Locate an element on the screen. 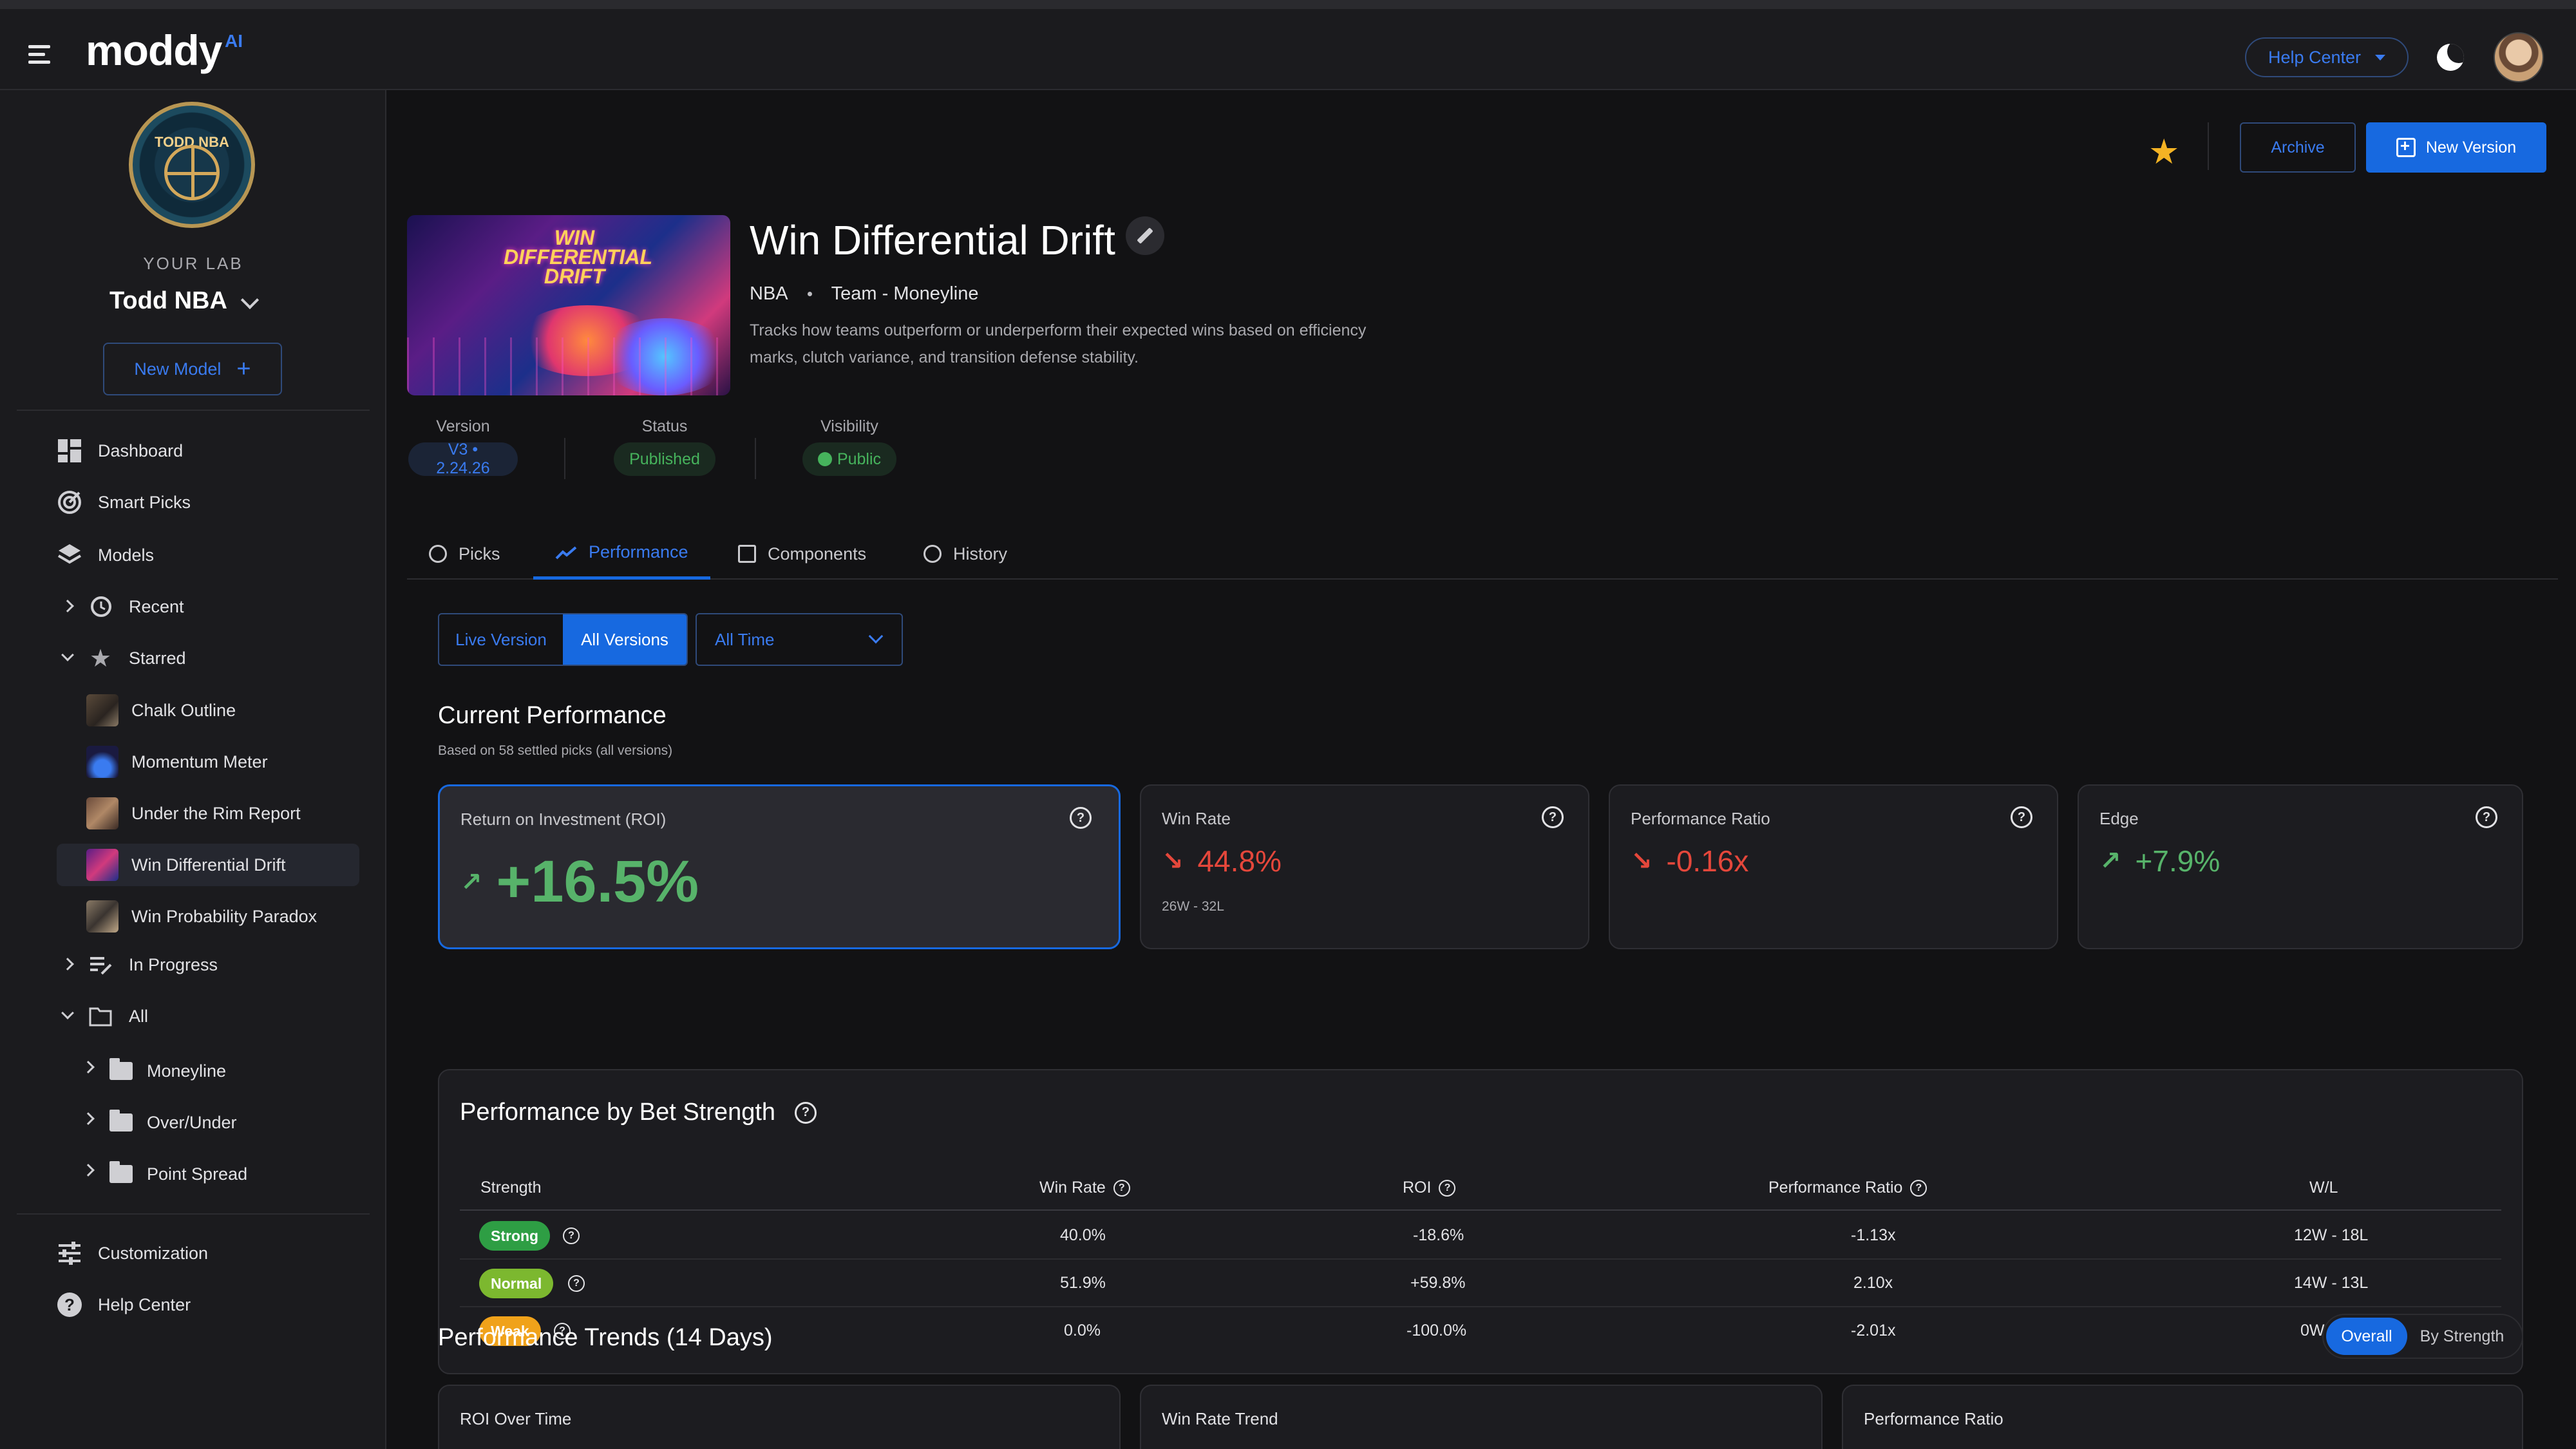 The height and width of the screenshot is (1449, 2576). card-subtext: 26W - 32L is located at coordinates (1193, 907).